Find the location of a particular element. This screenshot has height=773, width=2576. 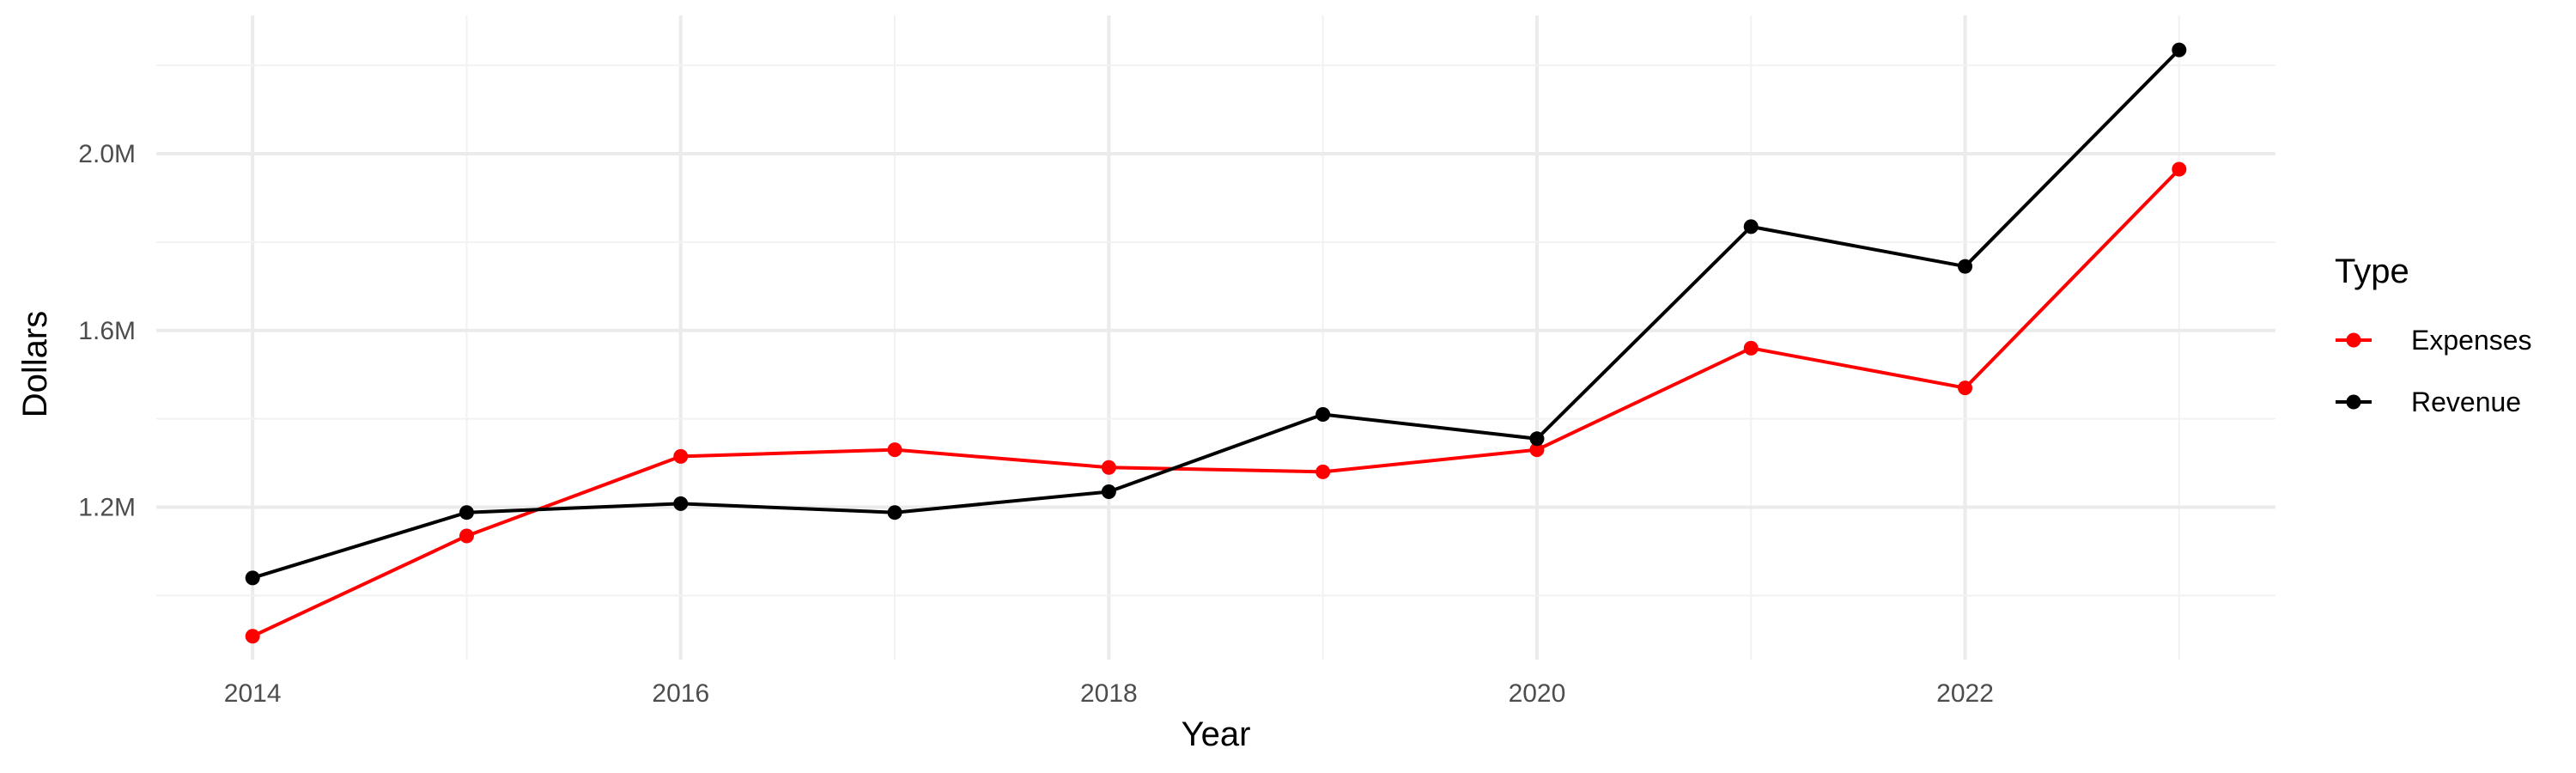

x-tick-labels: 2014 2016 2018 2020 2022 is located at coordinates (1109, 693).